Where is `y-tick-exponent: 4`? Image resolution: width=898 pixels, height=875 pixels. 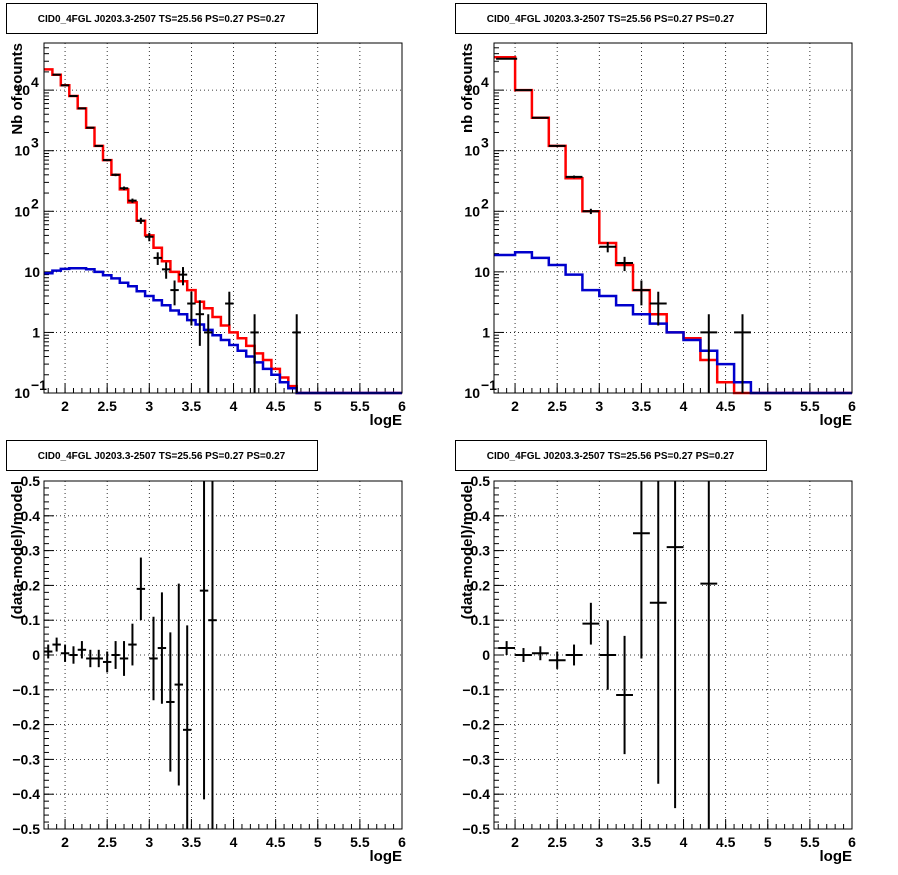
y-tick-exponent: 4 is located at coordinates (35, 82).